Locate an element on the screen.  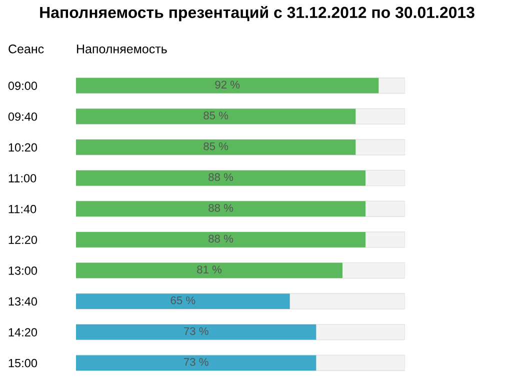
data-label: 92 % is located at coordinates (227, 84).